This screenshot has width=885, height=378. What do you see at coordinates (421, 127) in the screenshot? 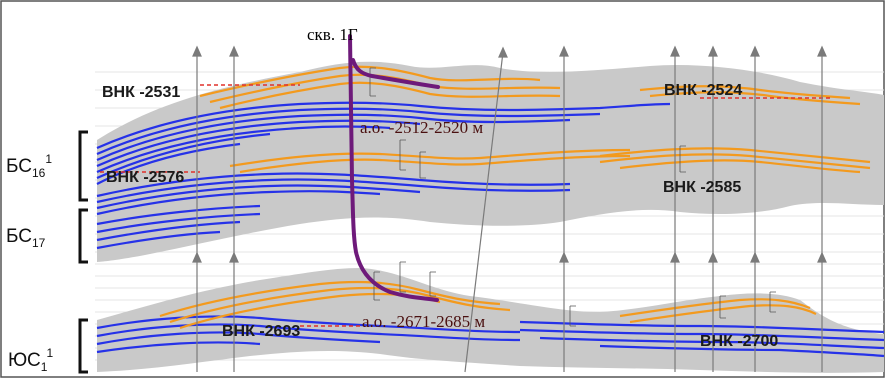
I see `interval-label-upper: а.о. -2512-2520 м` at bounding box center [421, 127].